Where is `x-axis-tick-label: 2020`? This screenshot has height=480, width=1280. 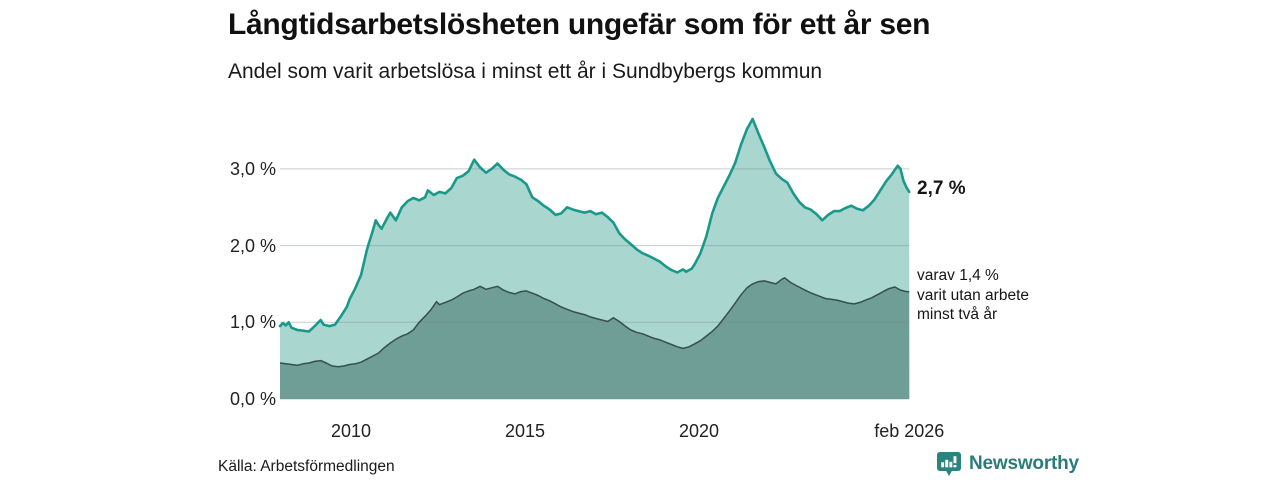
x-axis-tick-label: 2020 is located at coordinates (698, 431).